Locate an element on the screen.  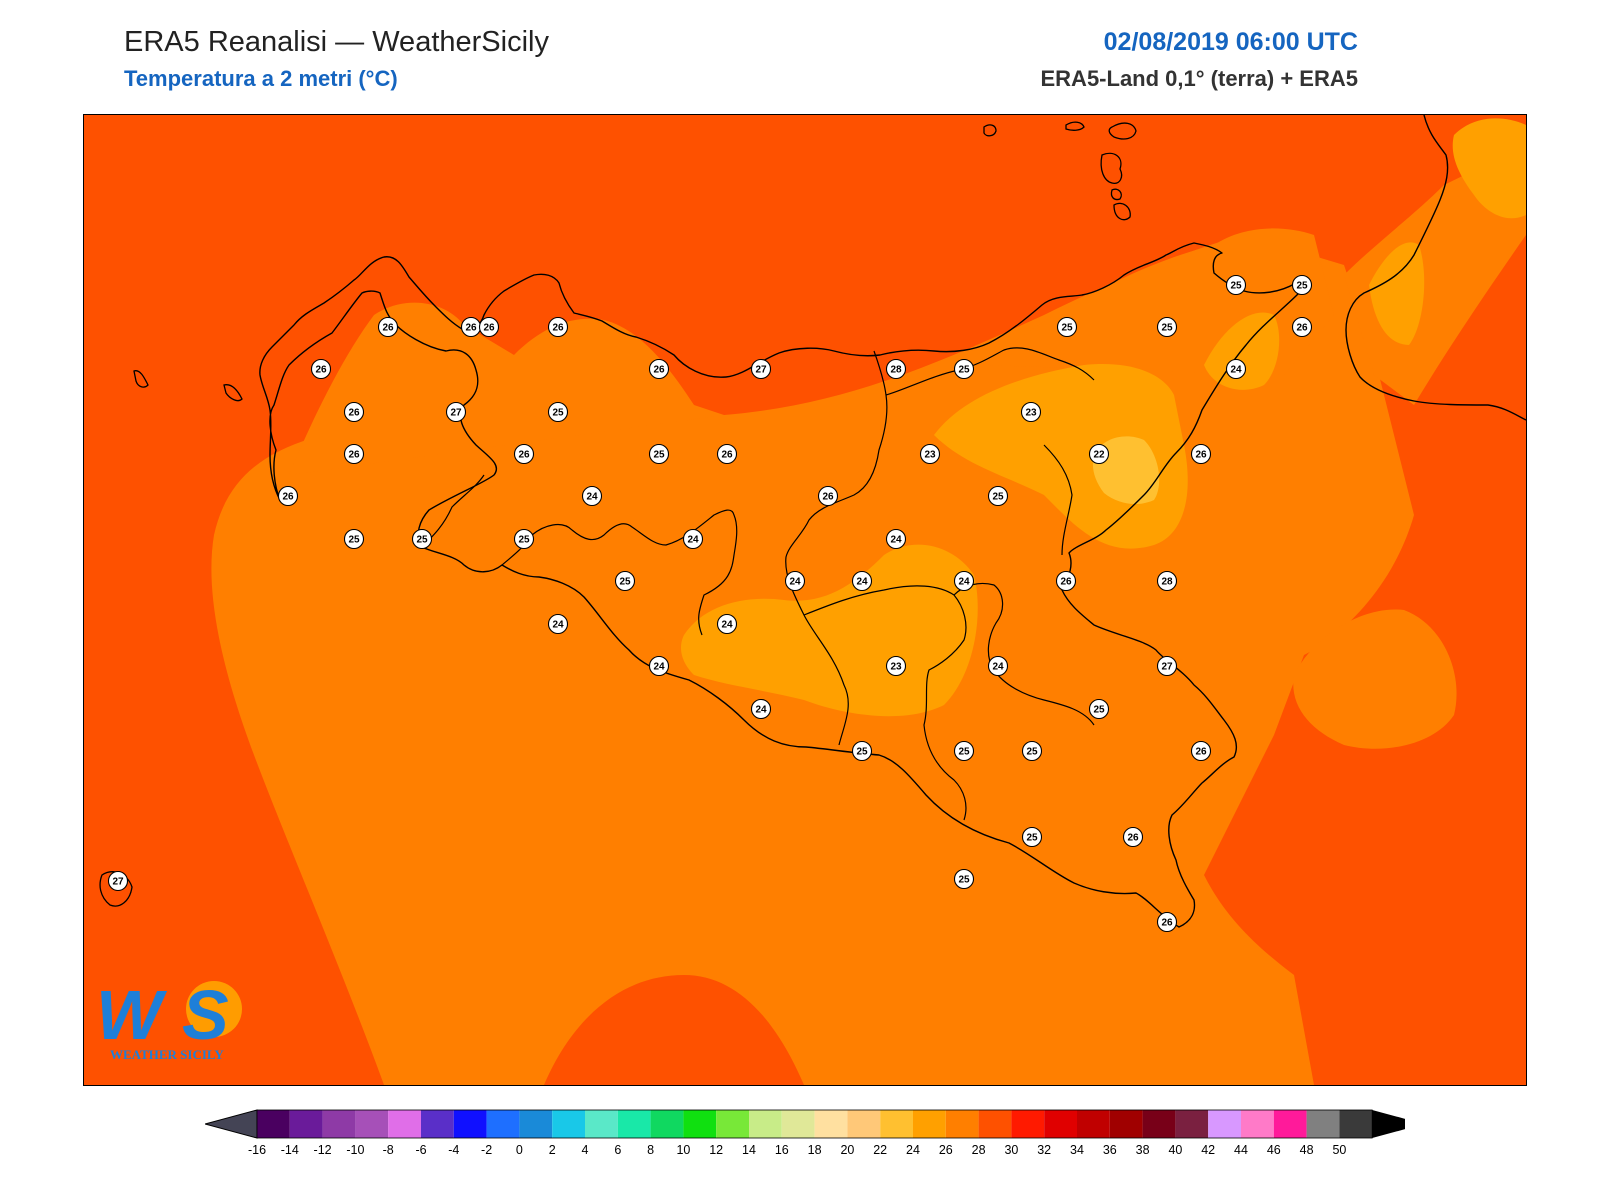
colorbar-over-arrow is located at coordinates (1398, 1124).